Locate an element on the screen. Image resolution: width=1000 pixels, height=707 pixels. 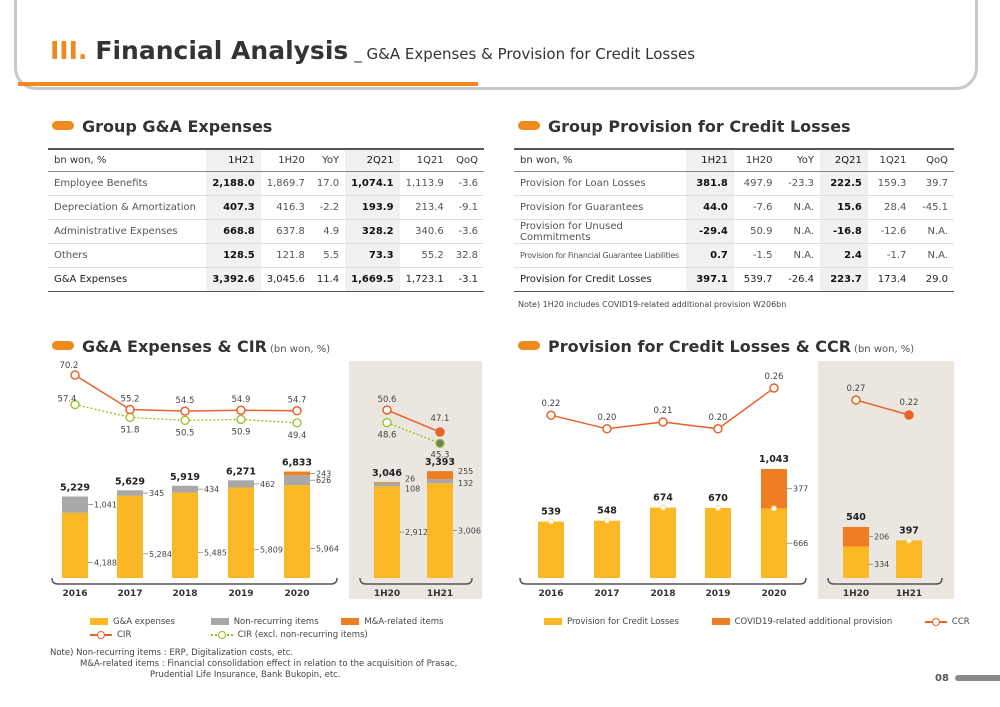
table-cell: 1,723.1 is located at coordinates (424, 279).